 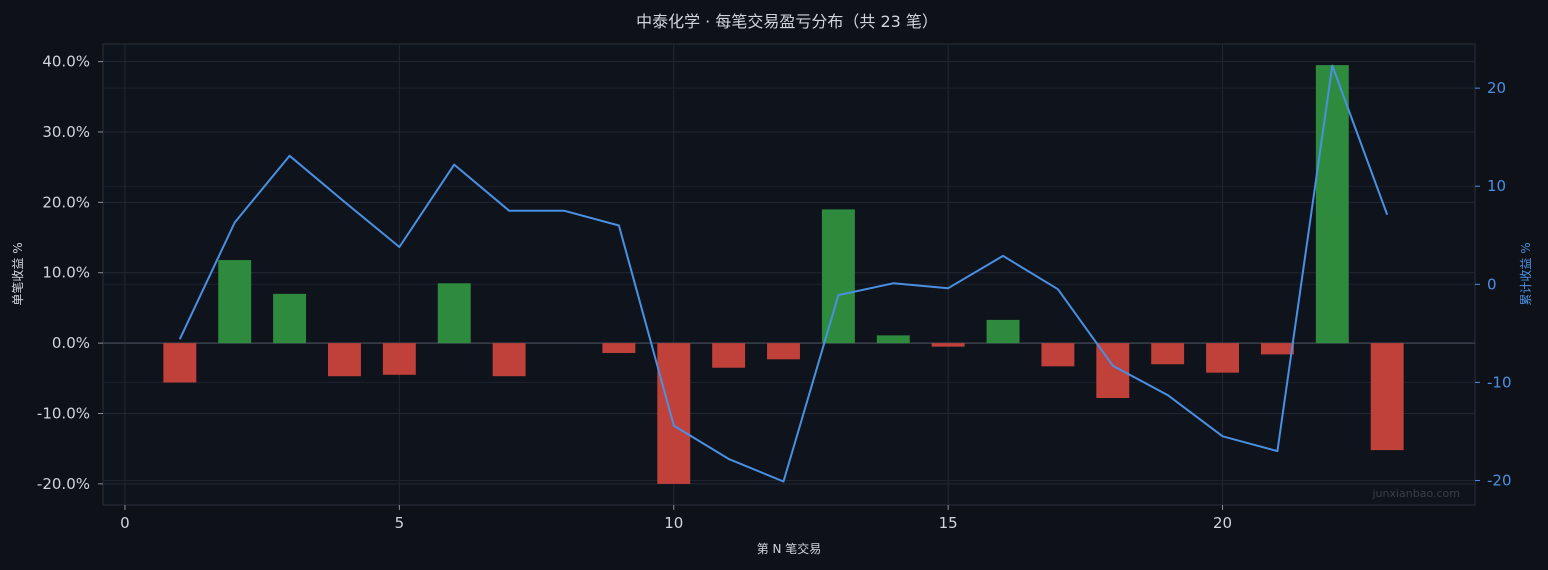 I want to click on x-axis-label: 第 N 笔交易, so click(x=789, y=548).